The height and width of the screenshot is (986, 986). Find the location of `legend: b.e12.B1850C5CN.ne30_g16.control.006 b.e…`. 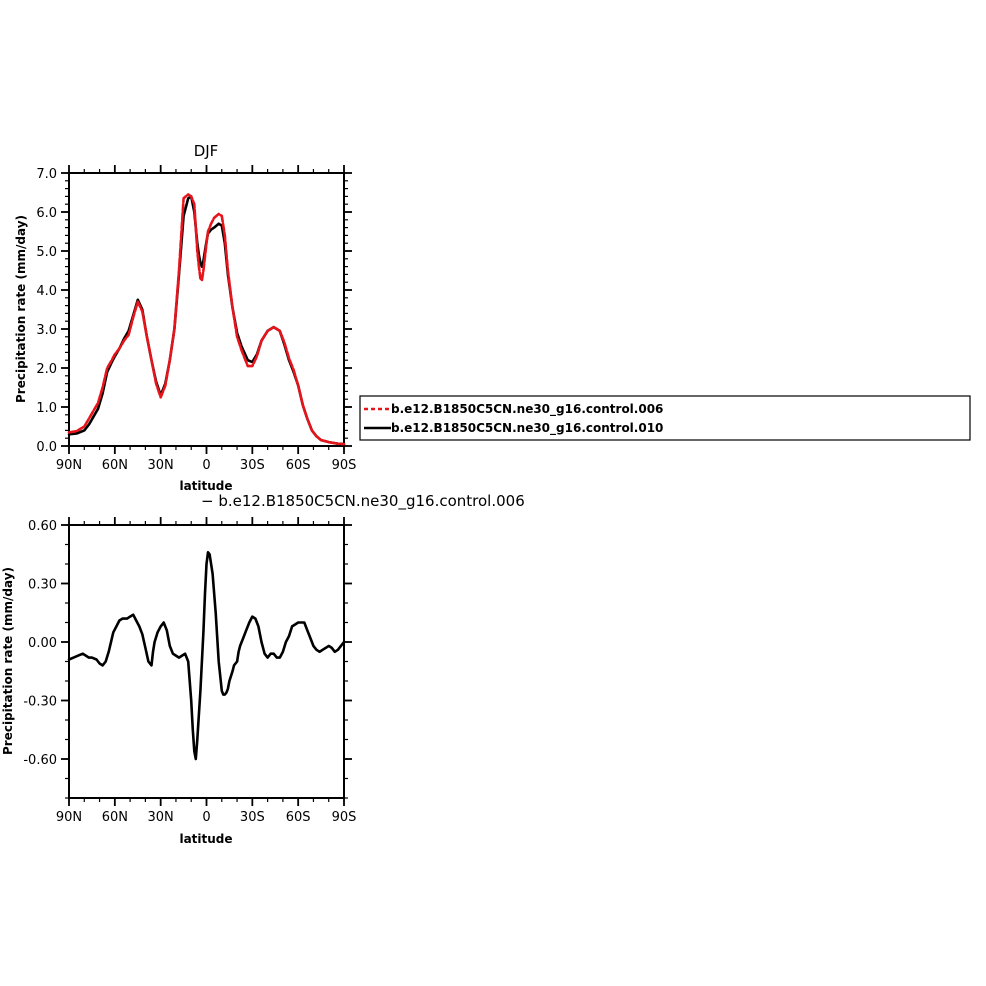

legend: b.e12.B1850C5CN.ne30_g16.control.006 b.e… is located at coordinates (665, 418).